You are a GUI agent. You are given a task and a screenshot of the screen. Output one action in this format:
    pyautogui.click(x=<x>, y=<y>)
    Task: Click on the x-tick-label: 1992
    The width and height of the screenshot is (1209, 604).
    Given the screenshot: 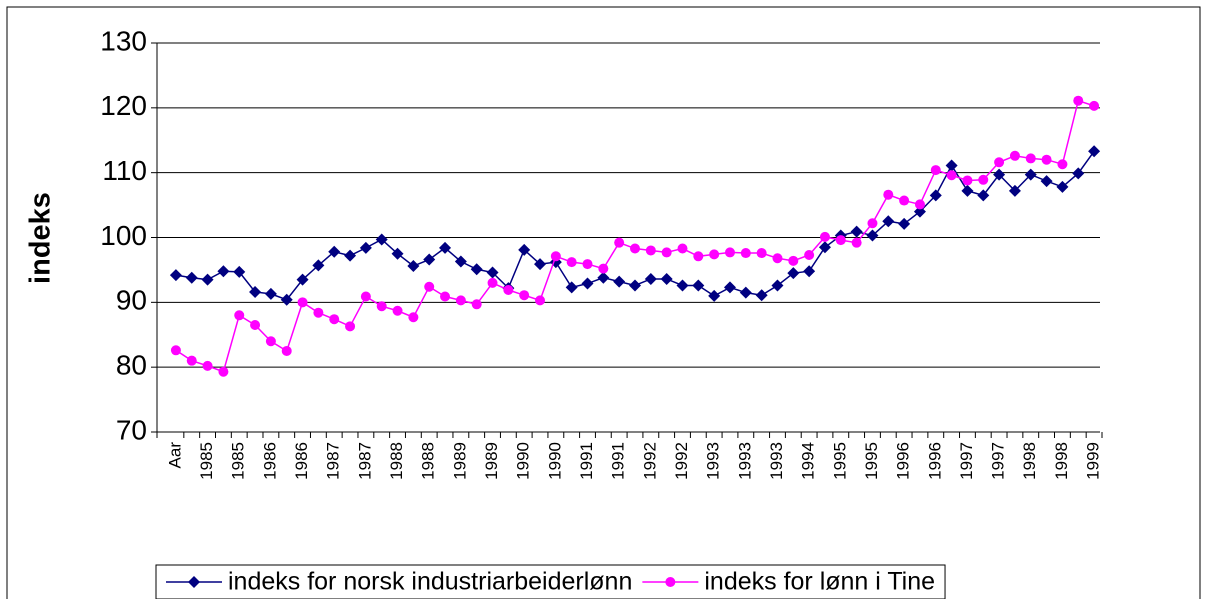 What is the action you would take?
    pyautogui.click(x=649, y=461)
    